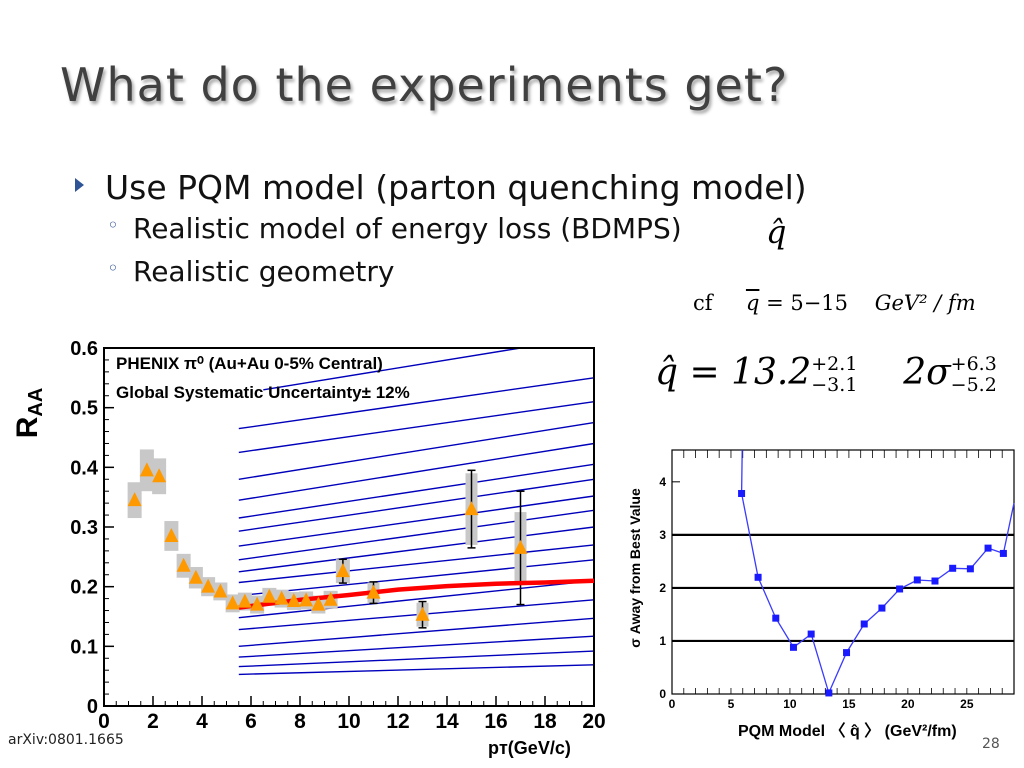 Image resolution: width=1024 pixels, height=768 pixels. What do you see at coordinates (84, 349) in the screenshot?
I see `raa-y-tick-label: 0.6` at bounding box center [84, 349].